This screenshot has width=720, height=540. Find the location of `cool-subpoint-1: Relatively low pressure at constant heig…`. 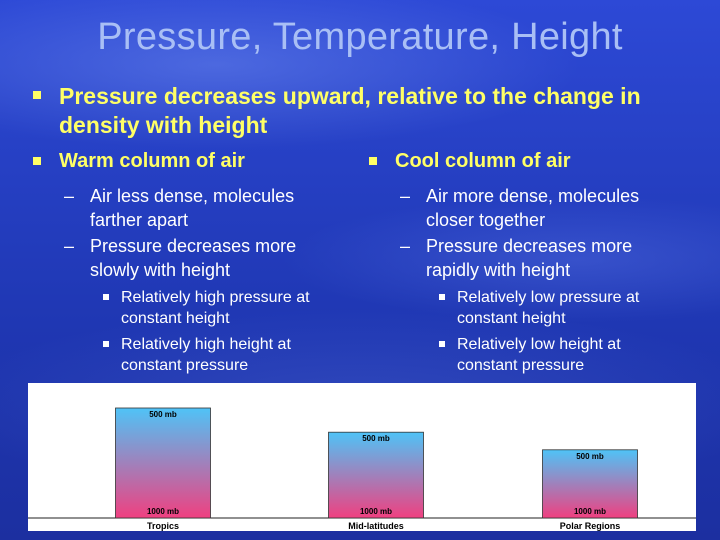

cool-subpoint-1: Relatively low pressure at constant heig… is located at coordinates (561, 308).